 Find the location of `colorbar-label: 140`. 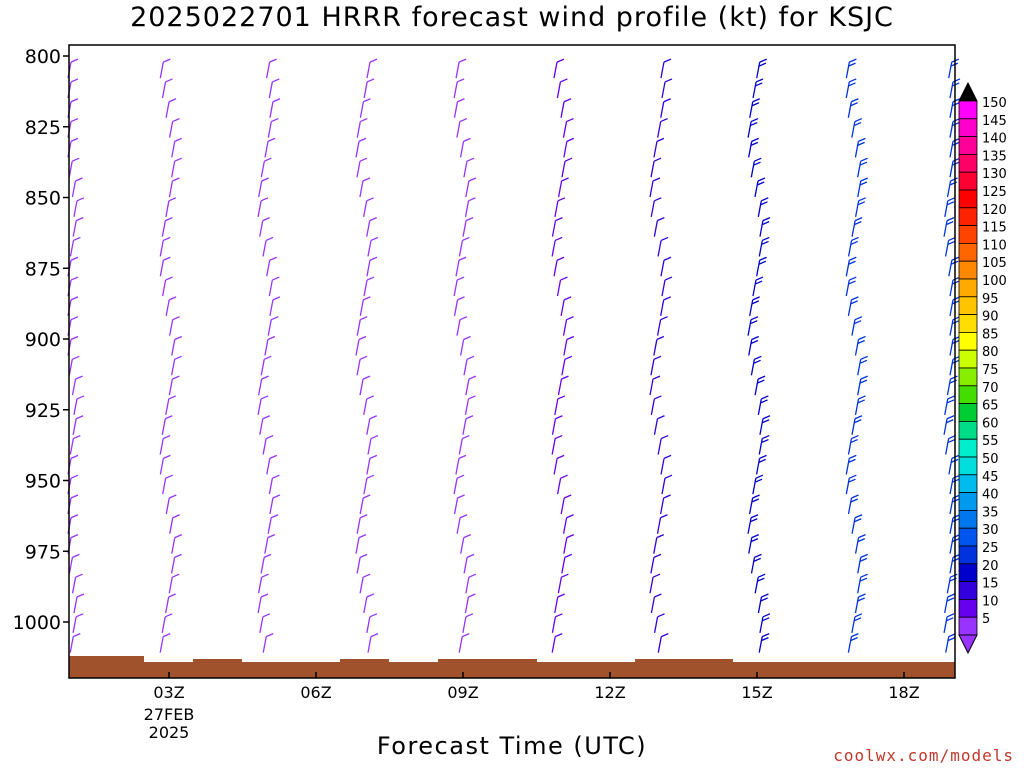

colorbar-label: 140 is located at coordinates (994, 139).